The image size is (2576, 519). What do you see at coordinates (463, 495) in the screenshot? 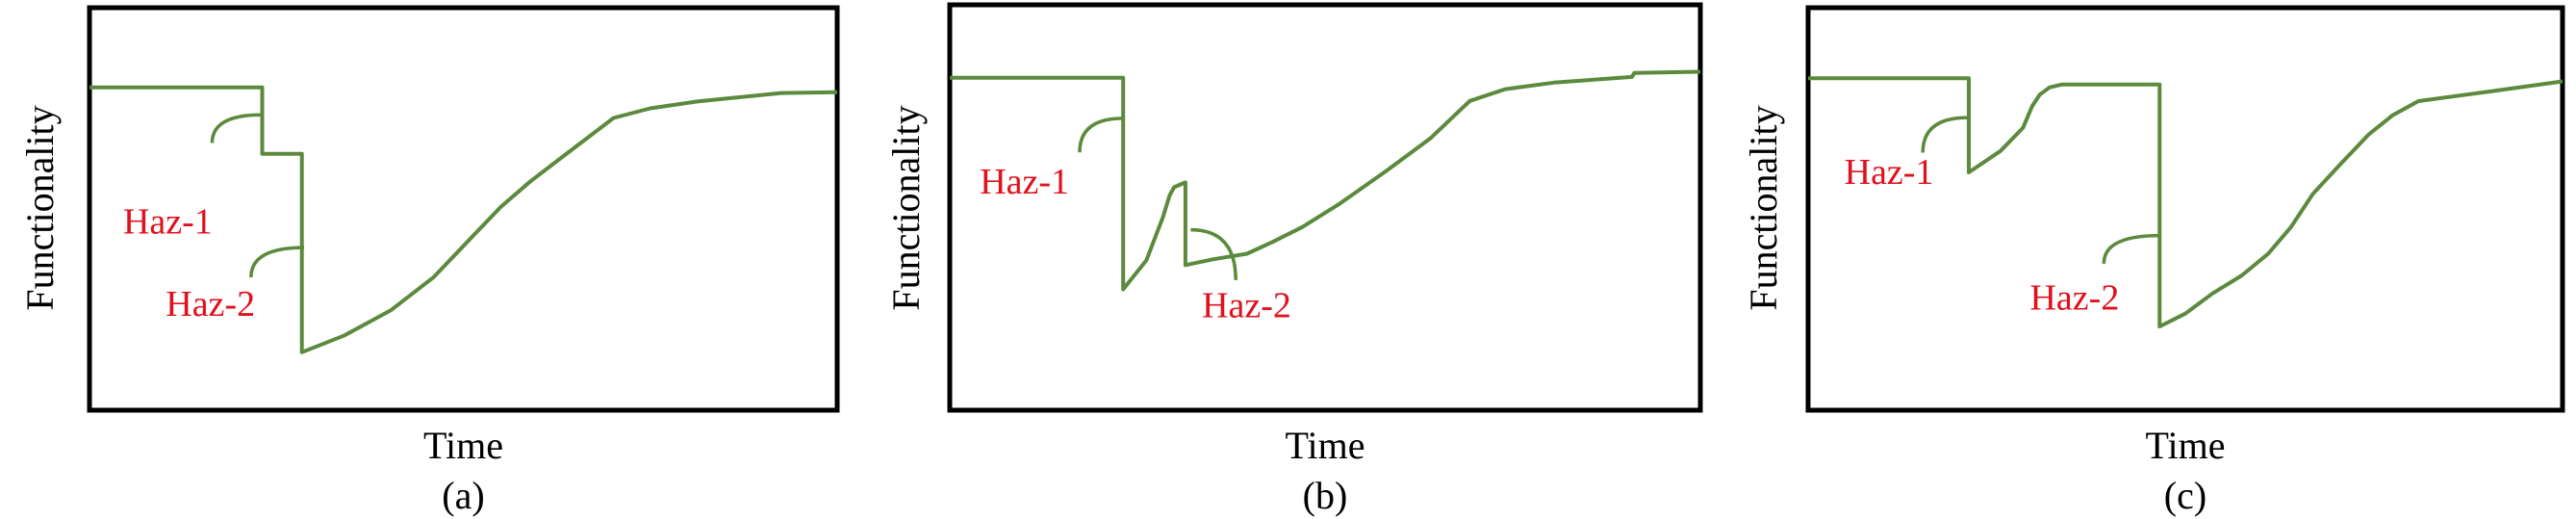
I see `panel-label: (a)` at bounding box center [463, 495].